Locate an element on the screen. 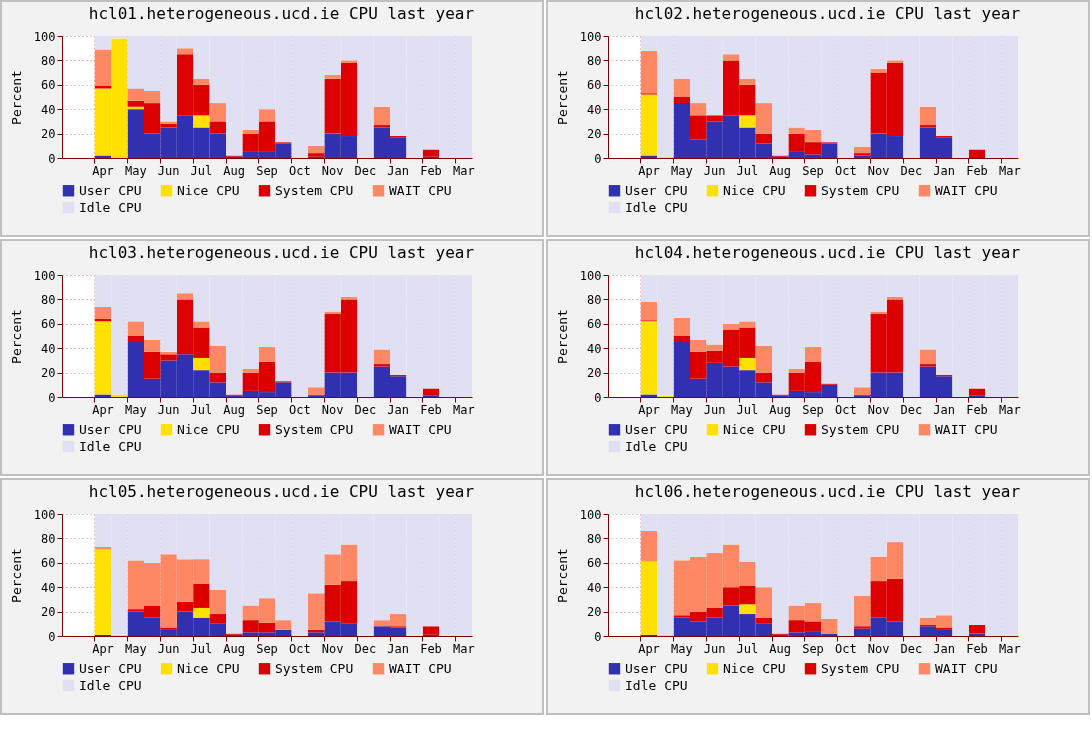 This screenshot has height=731, width=1092. chart-title: hcl01.heterogeneous.ucd.ie CPU last year is located at coordinates (281, 13).